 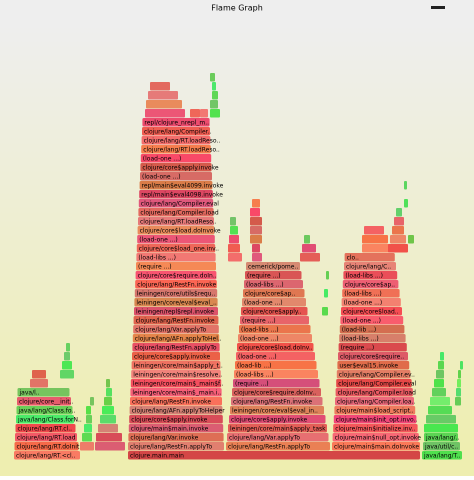 I want to click on frame-label: leiningen/core/utils$requ.., so click(x=176, y=293).